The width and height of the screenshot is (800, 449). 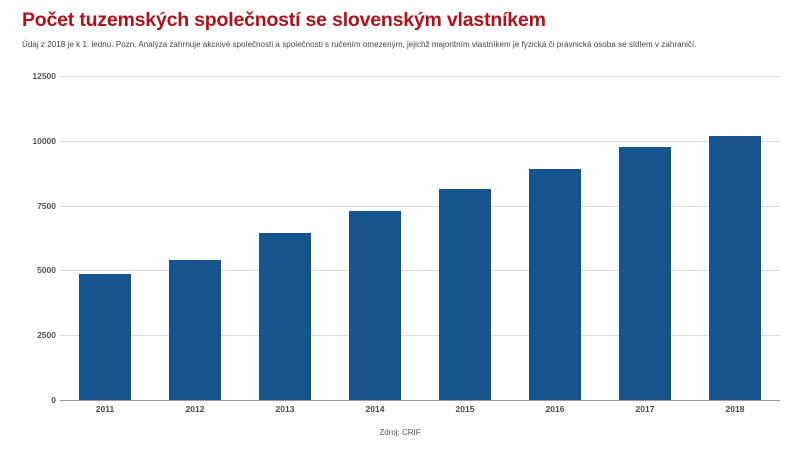 What do you see at coordinates (46, 335) in the screenshot?
I see `y-axis-tick-label: 2500` at bounding box center [46, 335].